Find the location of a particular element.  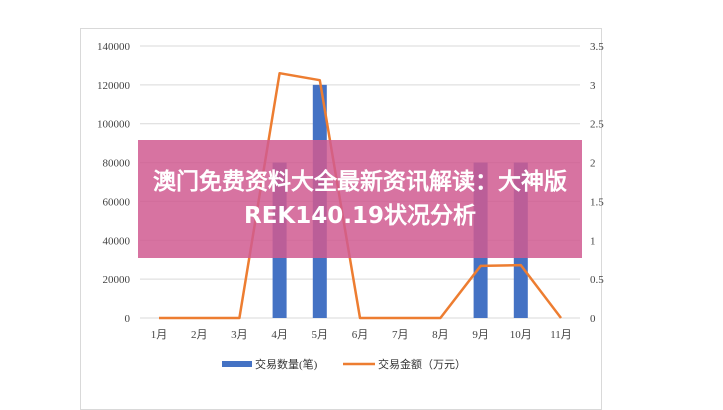

y-right-tick-label: 2 is located at coordinates (593, 164).